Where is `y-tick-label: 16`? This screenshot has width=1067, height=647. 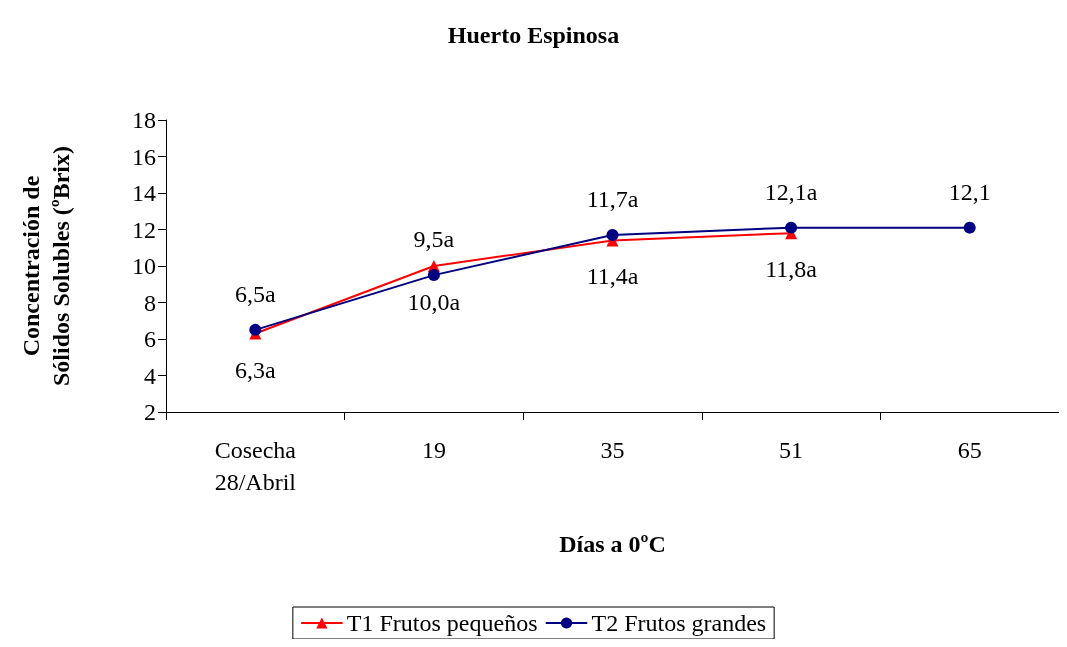 y-tick-label: 16 is located at coordinates (144, 156).